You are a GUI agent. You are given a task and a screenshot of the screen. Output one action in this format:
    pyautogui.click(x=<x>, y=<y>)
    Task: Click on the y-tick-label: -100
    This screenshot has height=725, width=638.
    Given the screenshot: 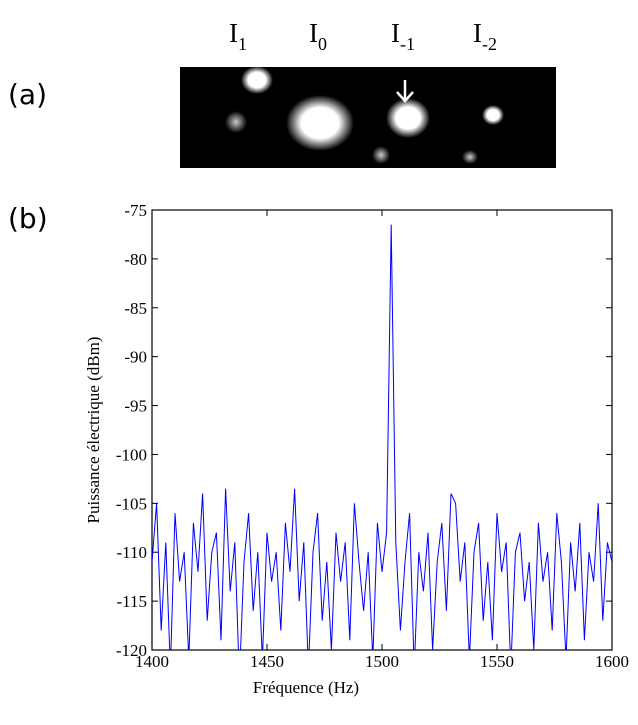 What is the action you would take?
    pyautogui.click(x=131, y=454)
    